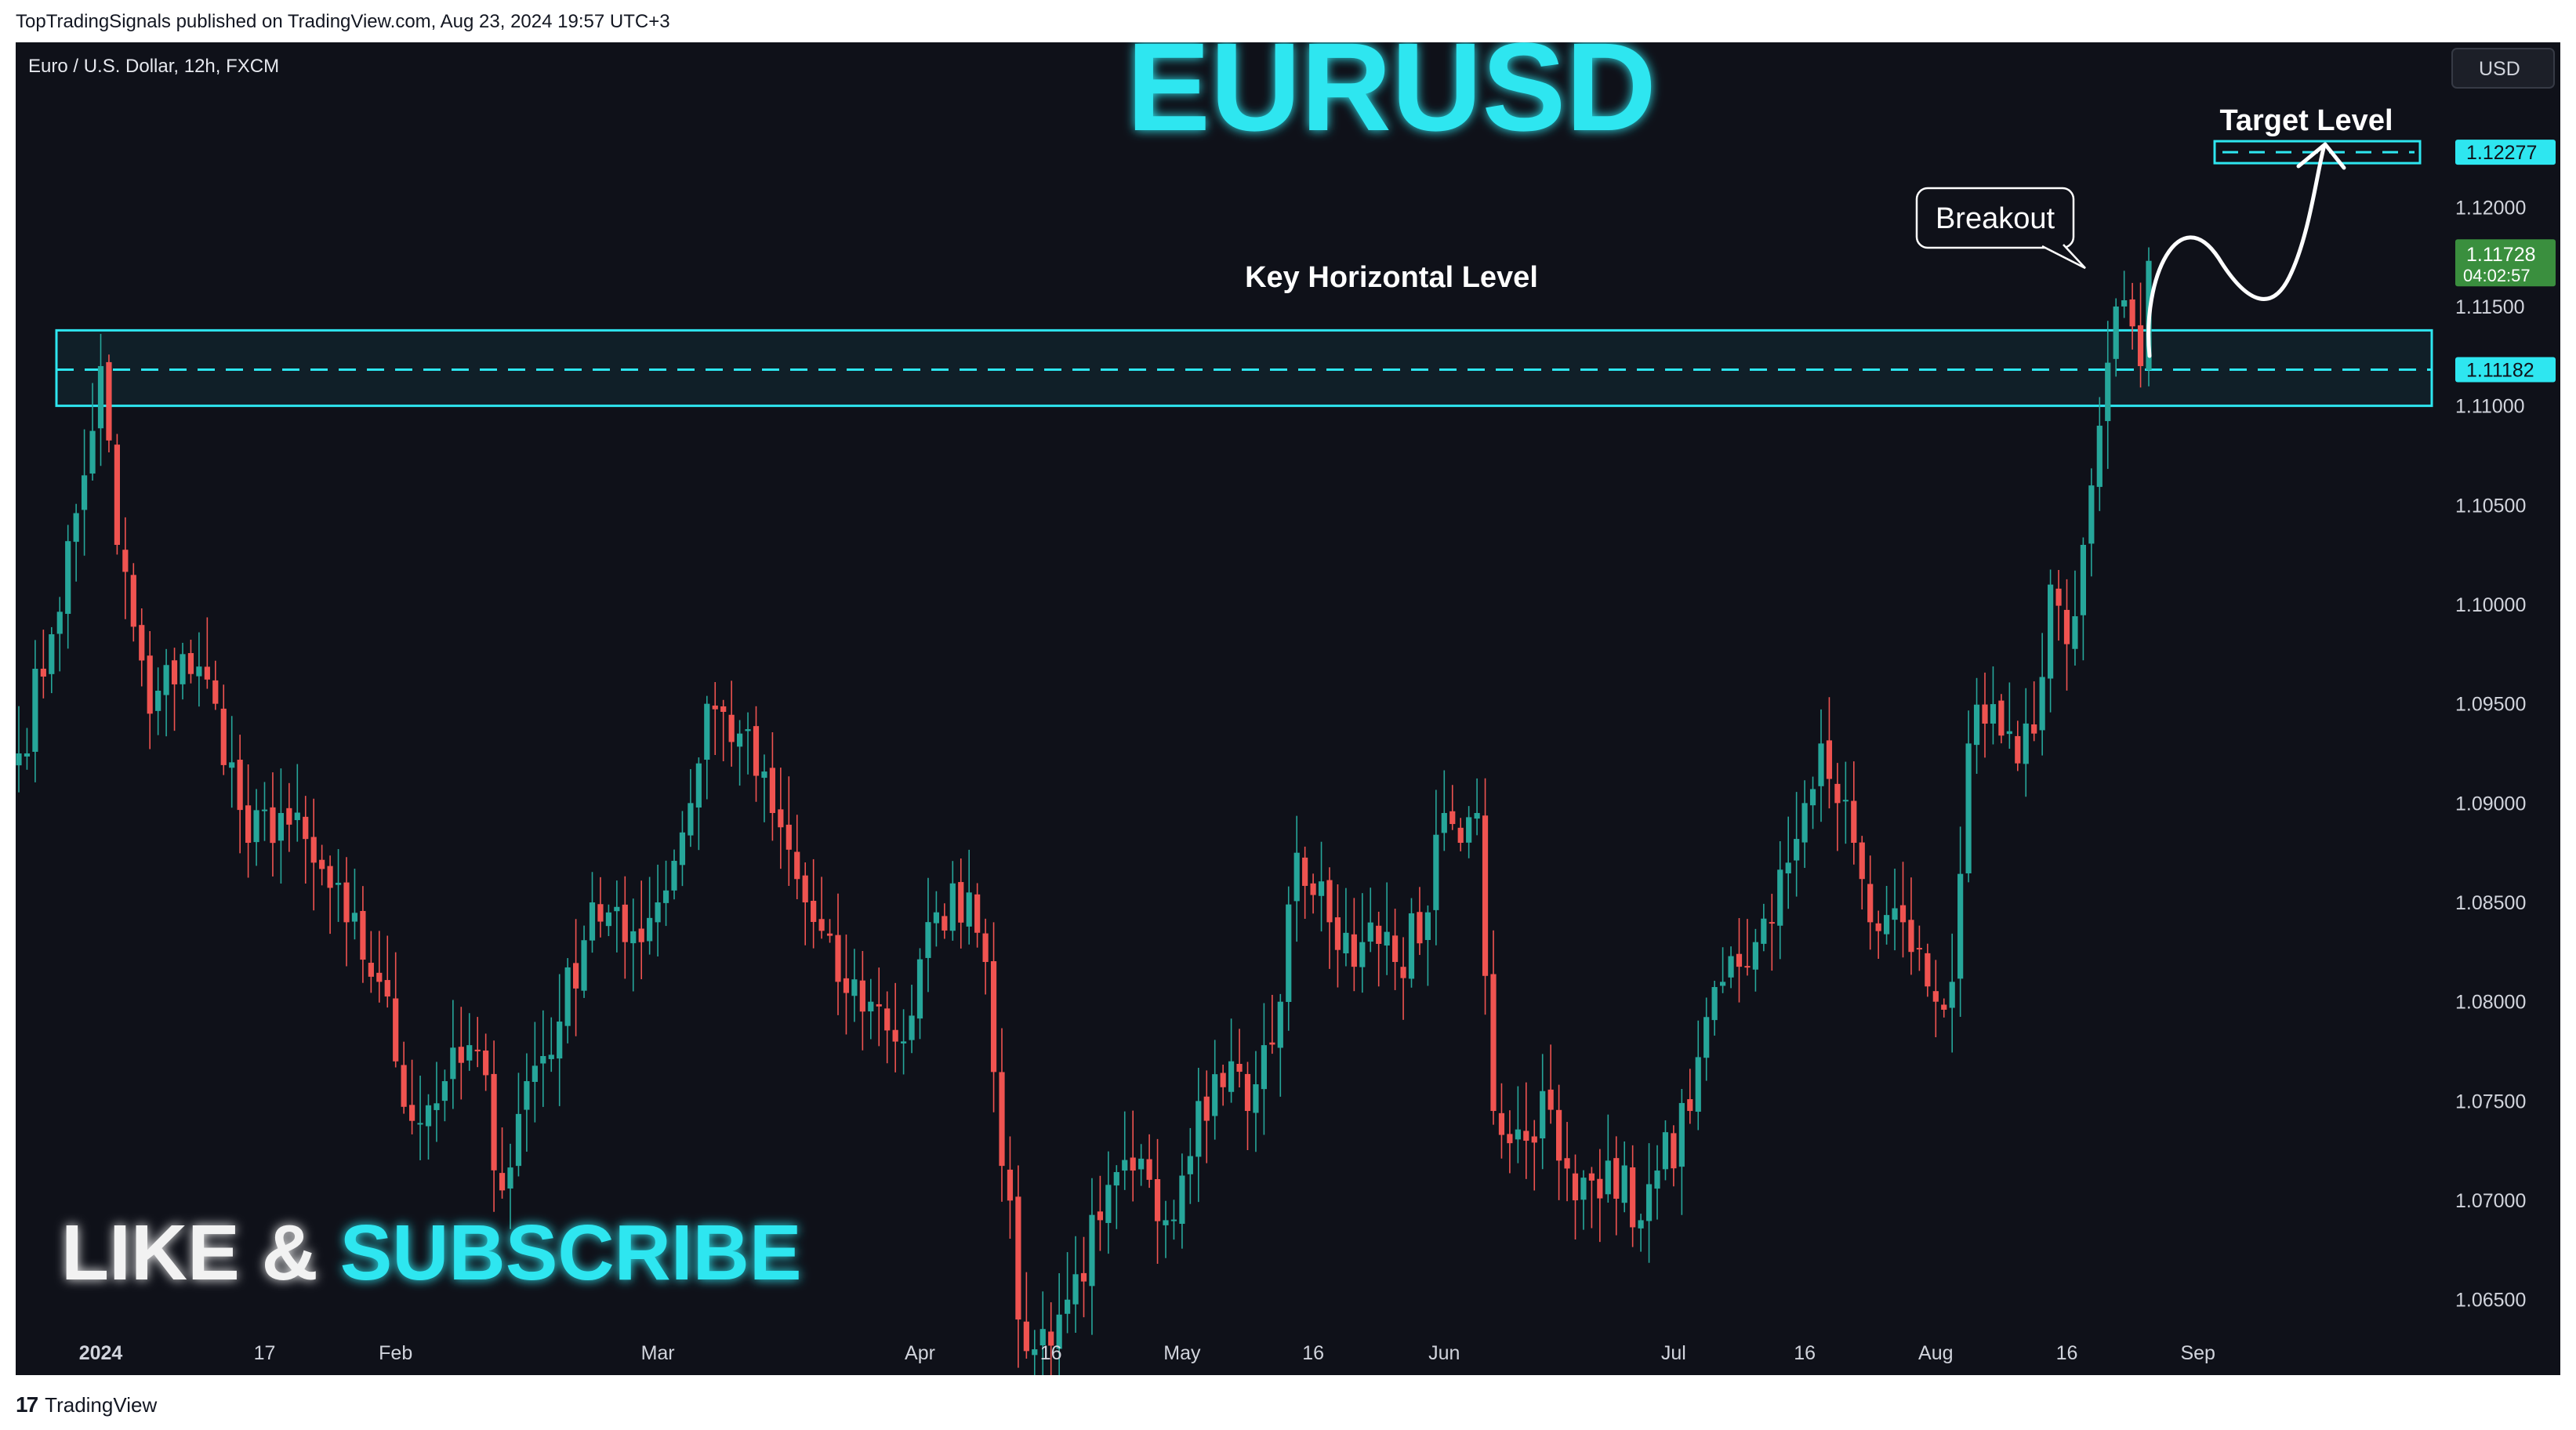 This screenshot has width=2576, height=1430. Describe the element at coordinates (101, 1353) in the screenshot. I see `x-tick-label: 2024` at that location.